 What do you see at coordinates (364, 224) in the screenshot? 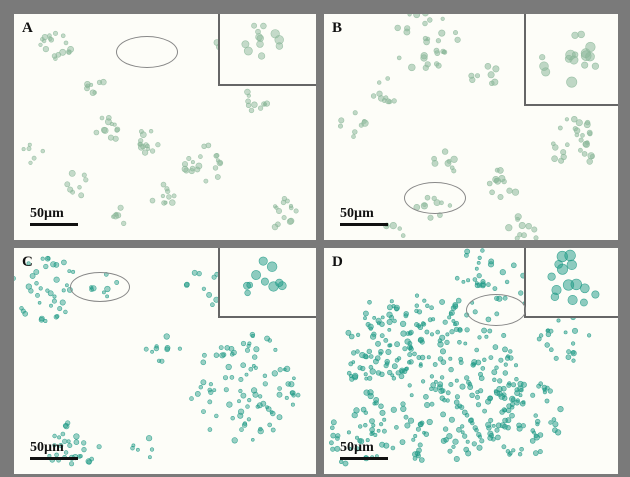
I see `panel-b-scale-bar` at bounding box center [364, 224].